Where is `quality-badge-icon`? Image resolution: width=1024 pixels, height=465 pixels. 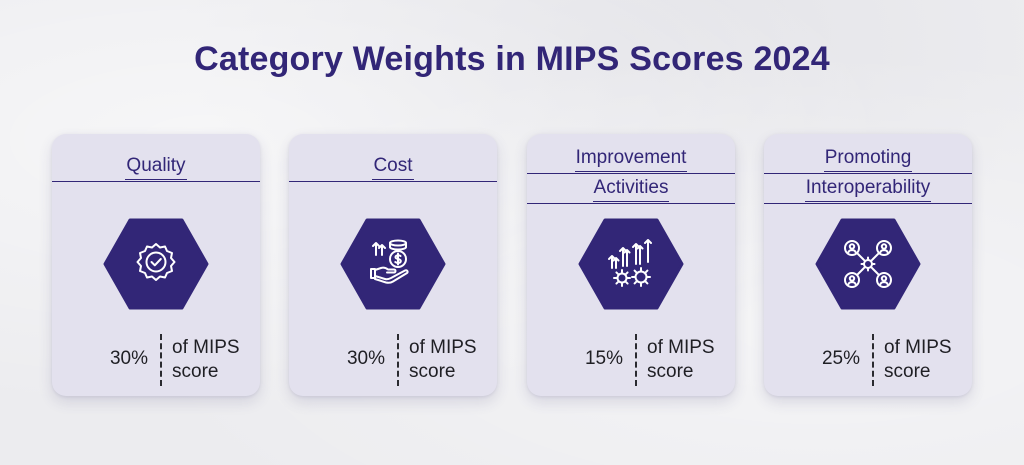
quality-badge-icon is located at coordinates (156, 264).